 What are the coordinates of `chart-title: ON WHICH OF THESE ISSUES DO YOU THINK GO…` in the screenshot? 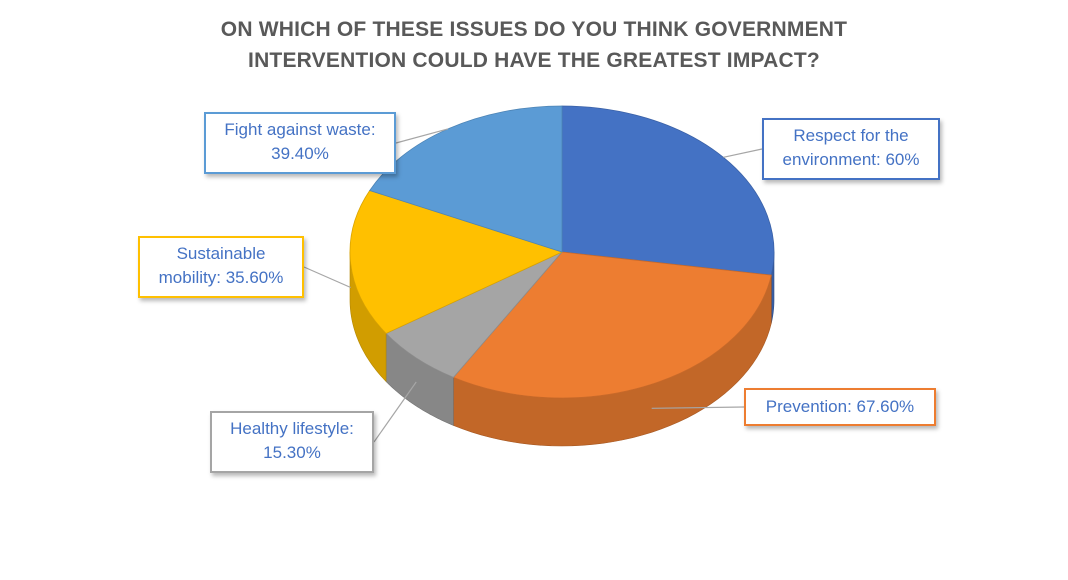 It's located at (534, 45).